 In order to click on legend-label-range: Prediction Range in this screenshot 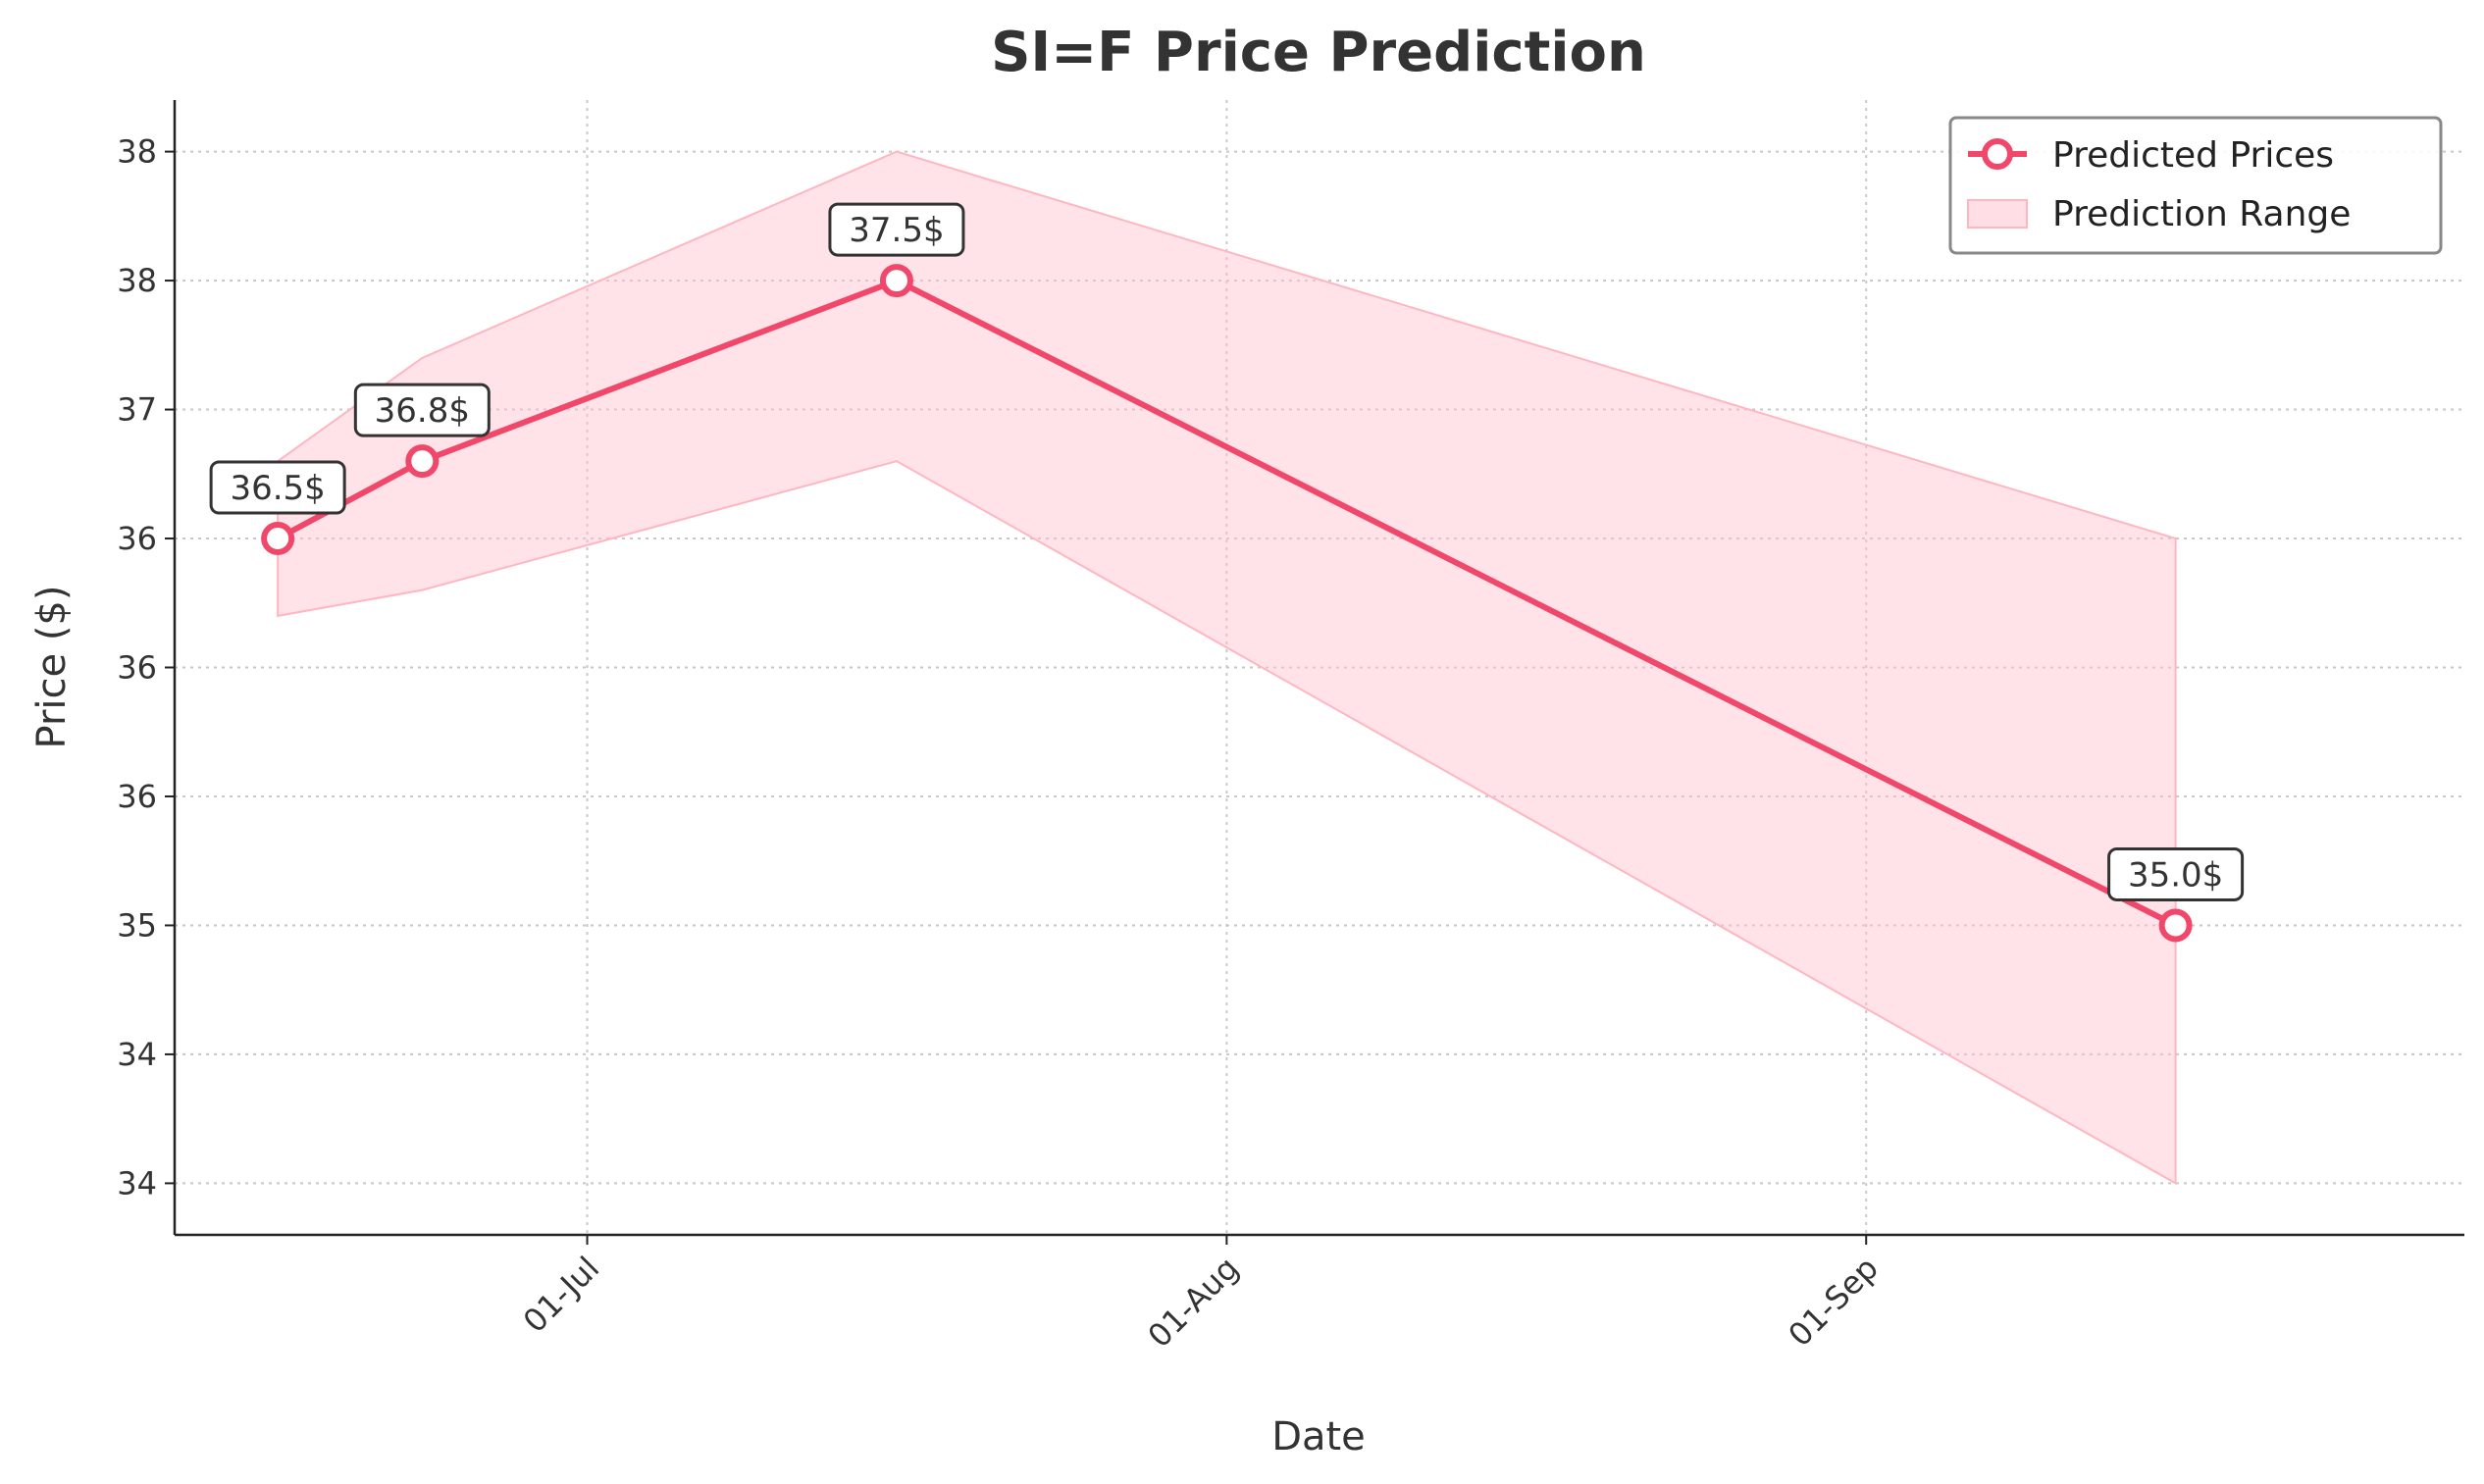, I will do `click(2202, 214)`.